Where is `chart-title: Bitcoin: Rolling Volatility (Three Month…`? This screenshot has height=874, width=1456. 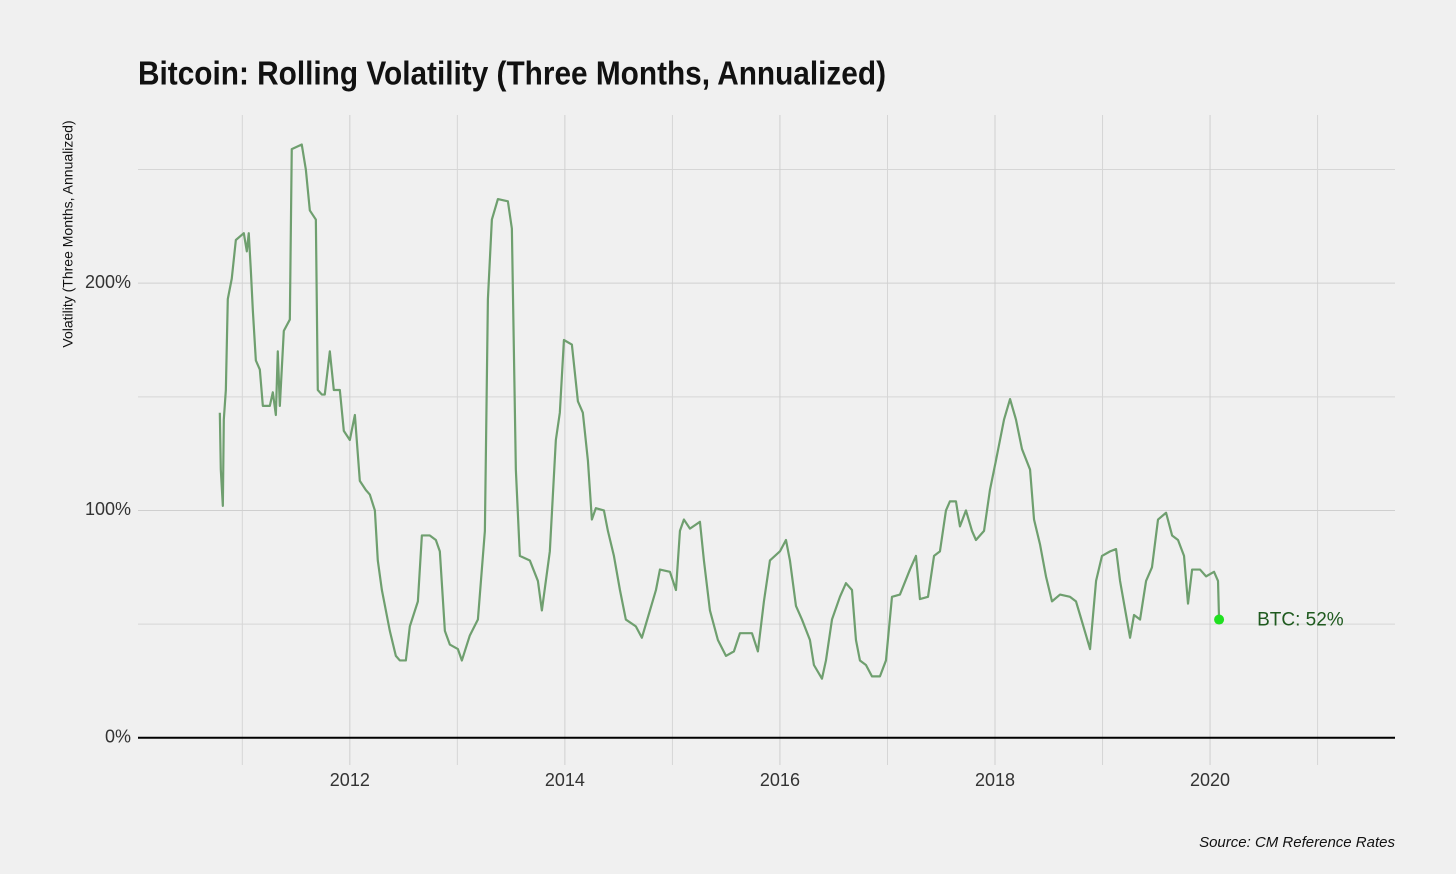 chart-title: Bitcoin: Rolling Volatility (Three Month… is located at coordinates (512, 73).